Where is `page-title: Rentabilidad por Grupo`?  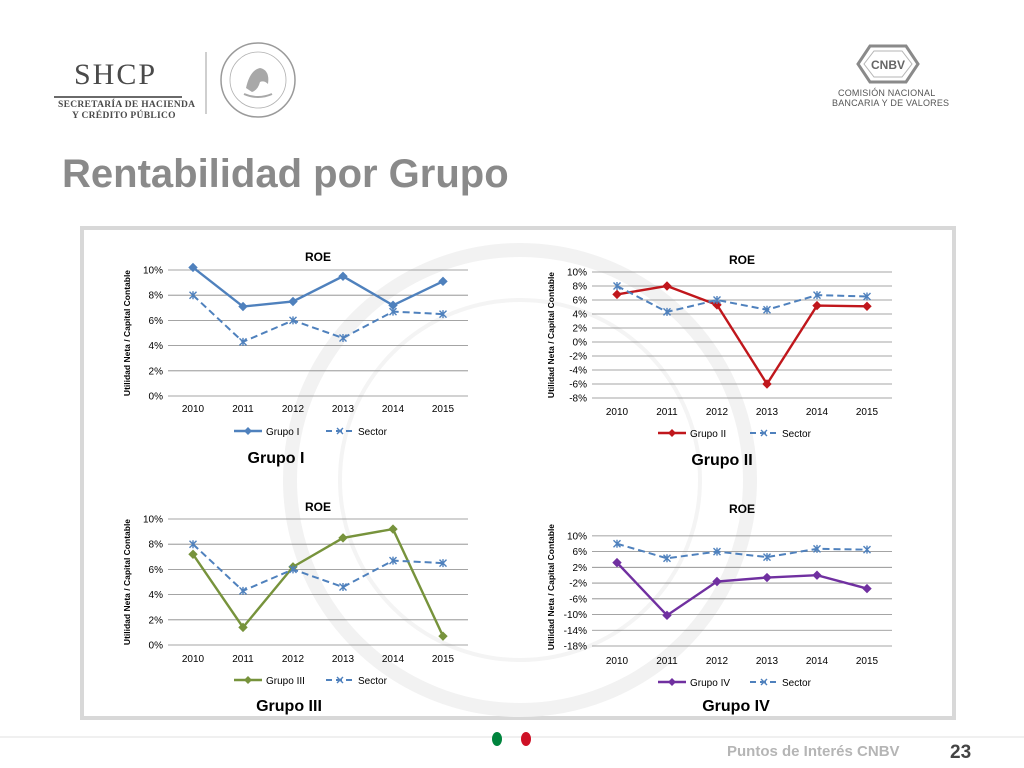 page-title: Rentabilidad por Grupo is located at coordinates (285, 174).